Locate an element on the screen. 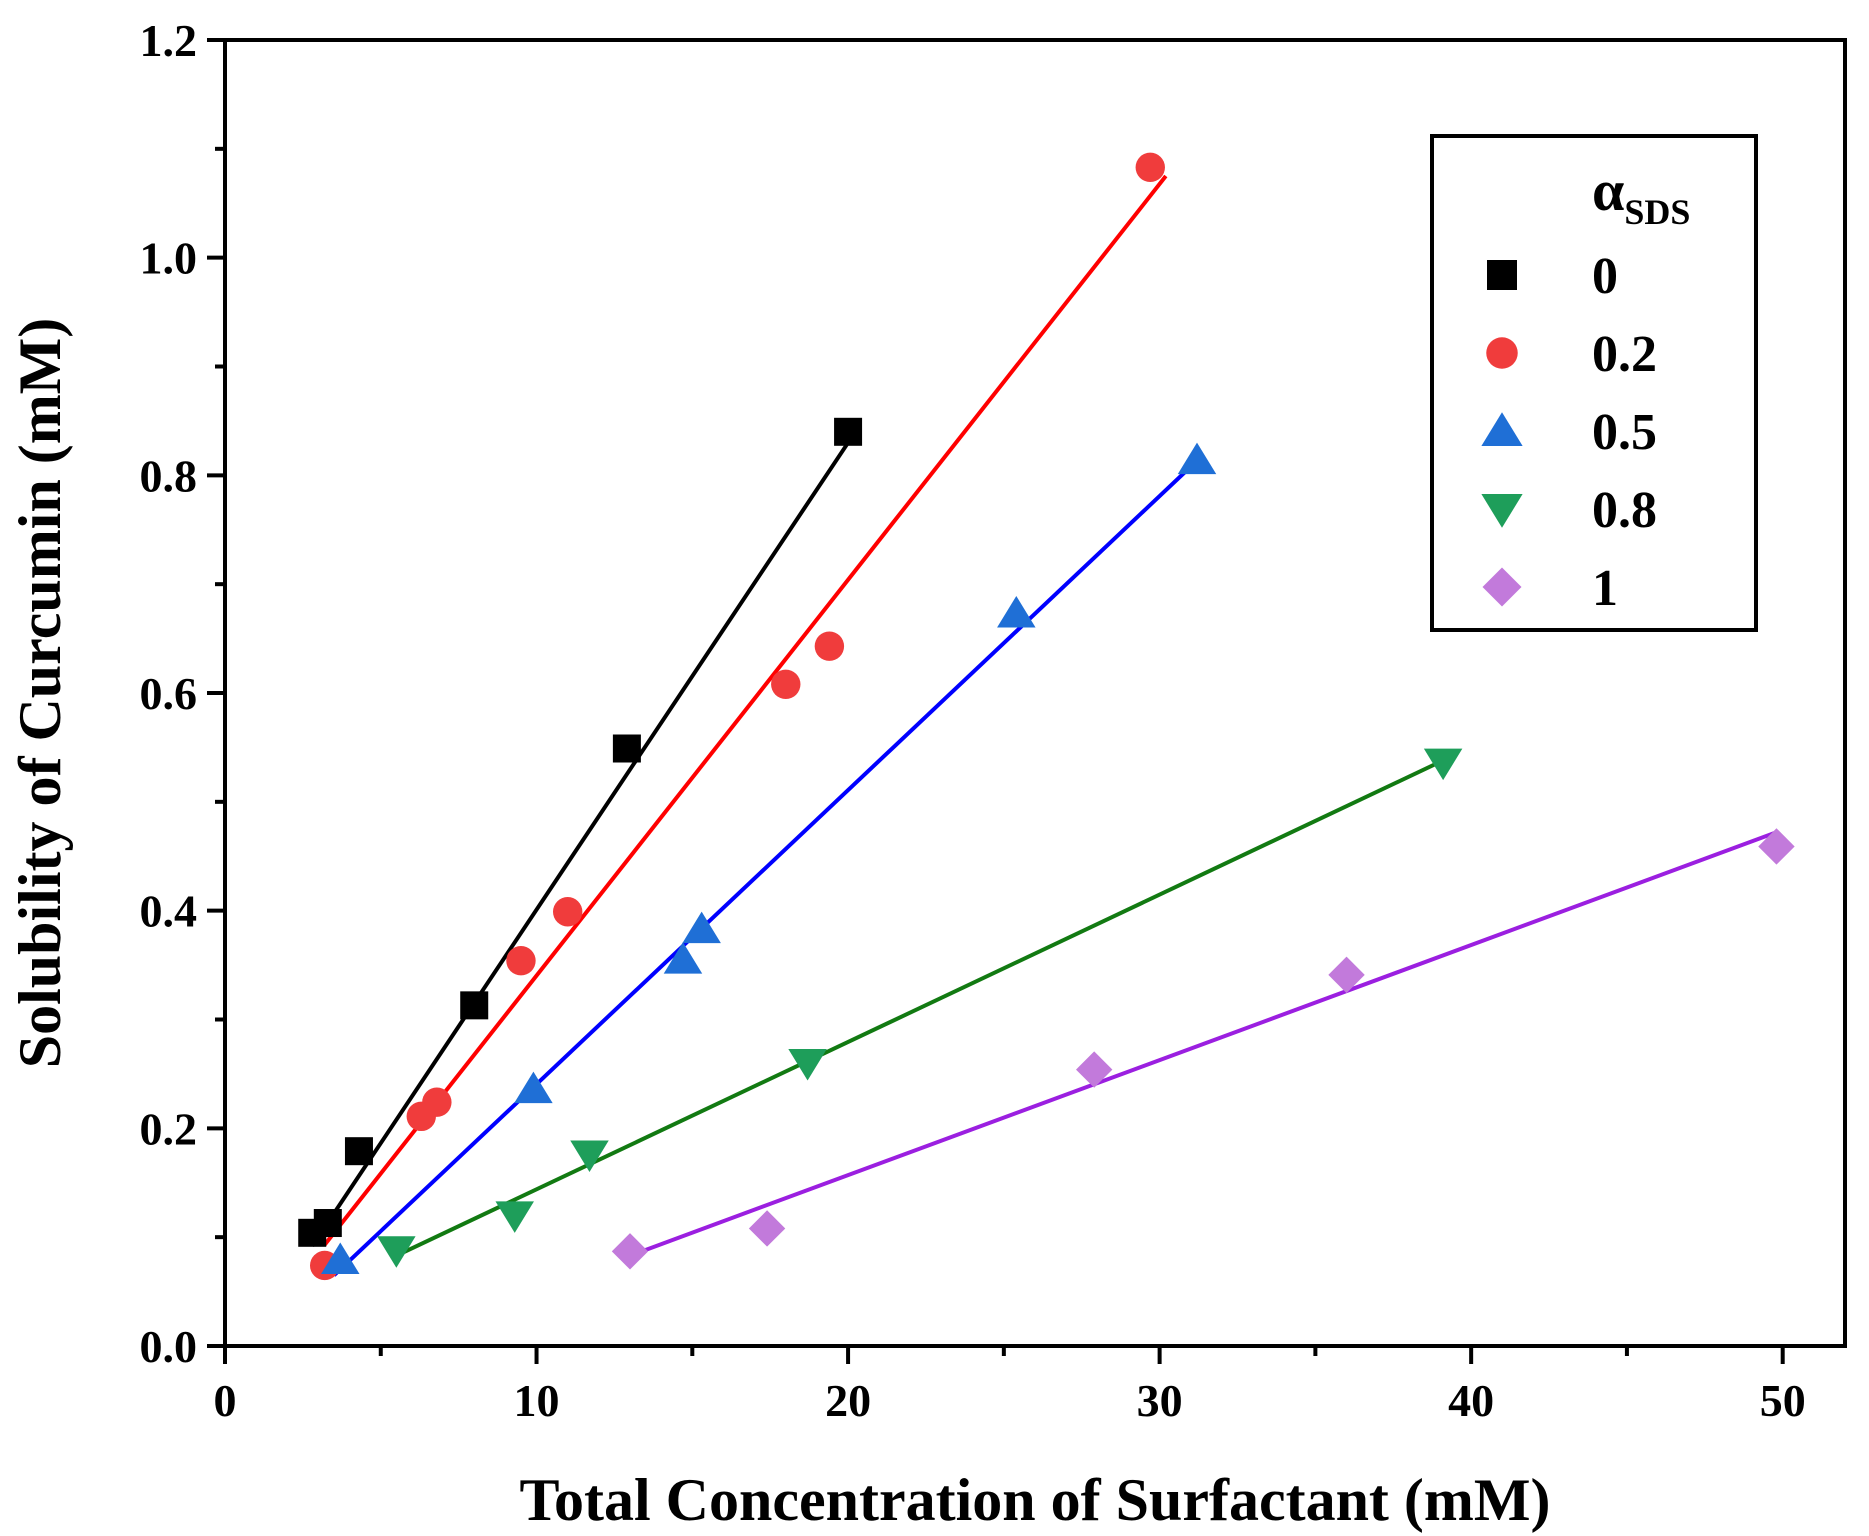 This screenshot has width=1869, height=1536. x-tick-label: 30 is located at coordinates (1160, 1400).